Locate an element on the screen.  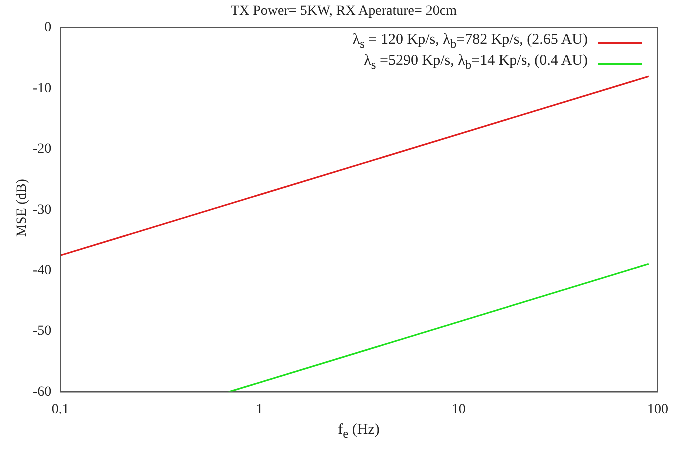
chart-title: TX Power= 5KW, RX Aperature= 20cm is located at coordinates (344, 12).